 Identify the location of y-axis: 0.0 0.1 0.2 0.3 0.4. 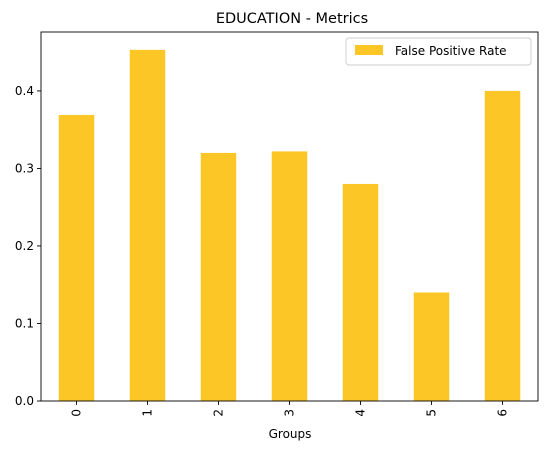
(28, 246).